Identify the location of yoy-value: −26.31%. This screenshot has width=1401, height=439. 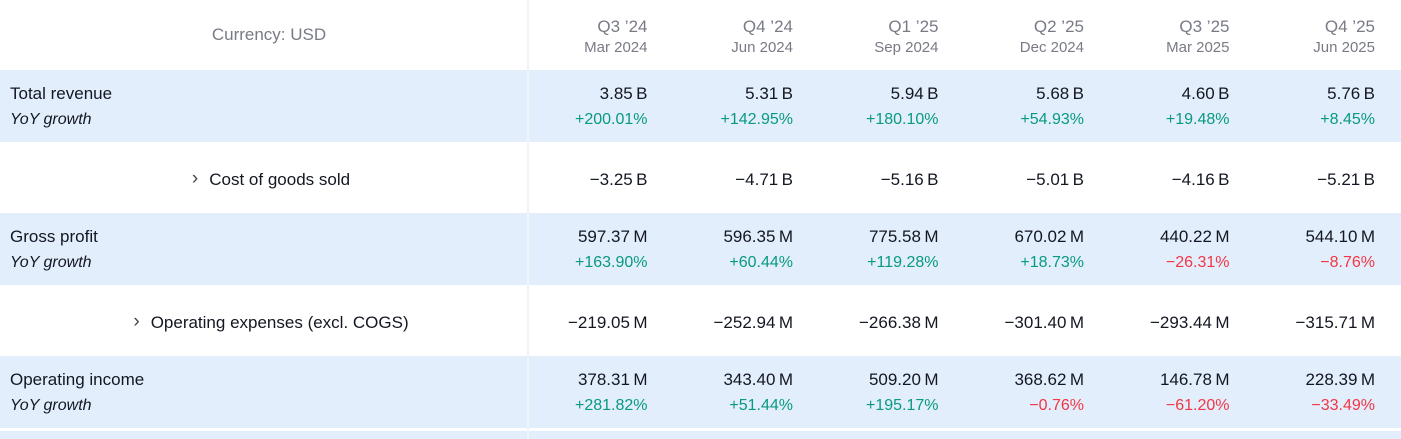
(1197, 262).